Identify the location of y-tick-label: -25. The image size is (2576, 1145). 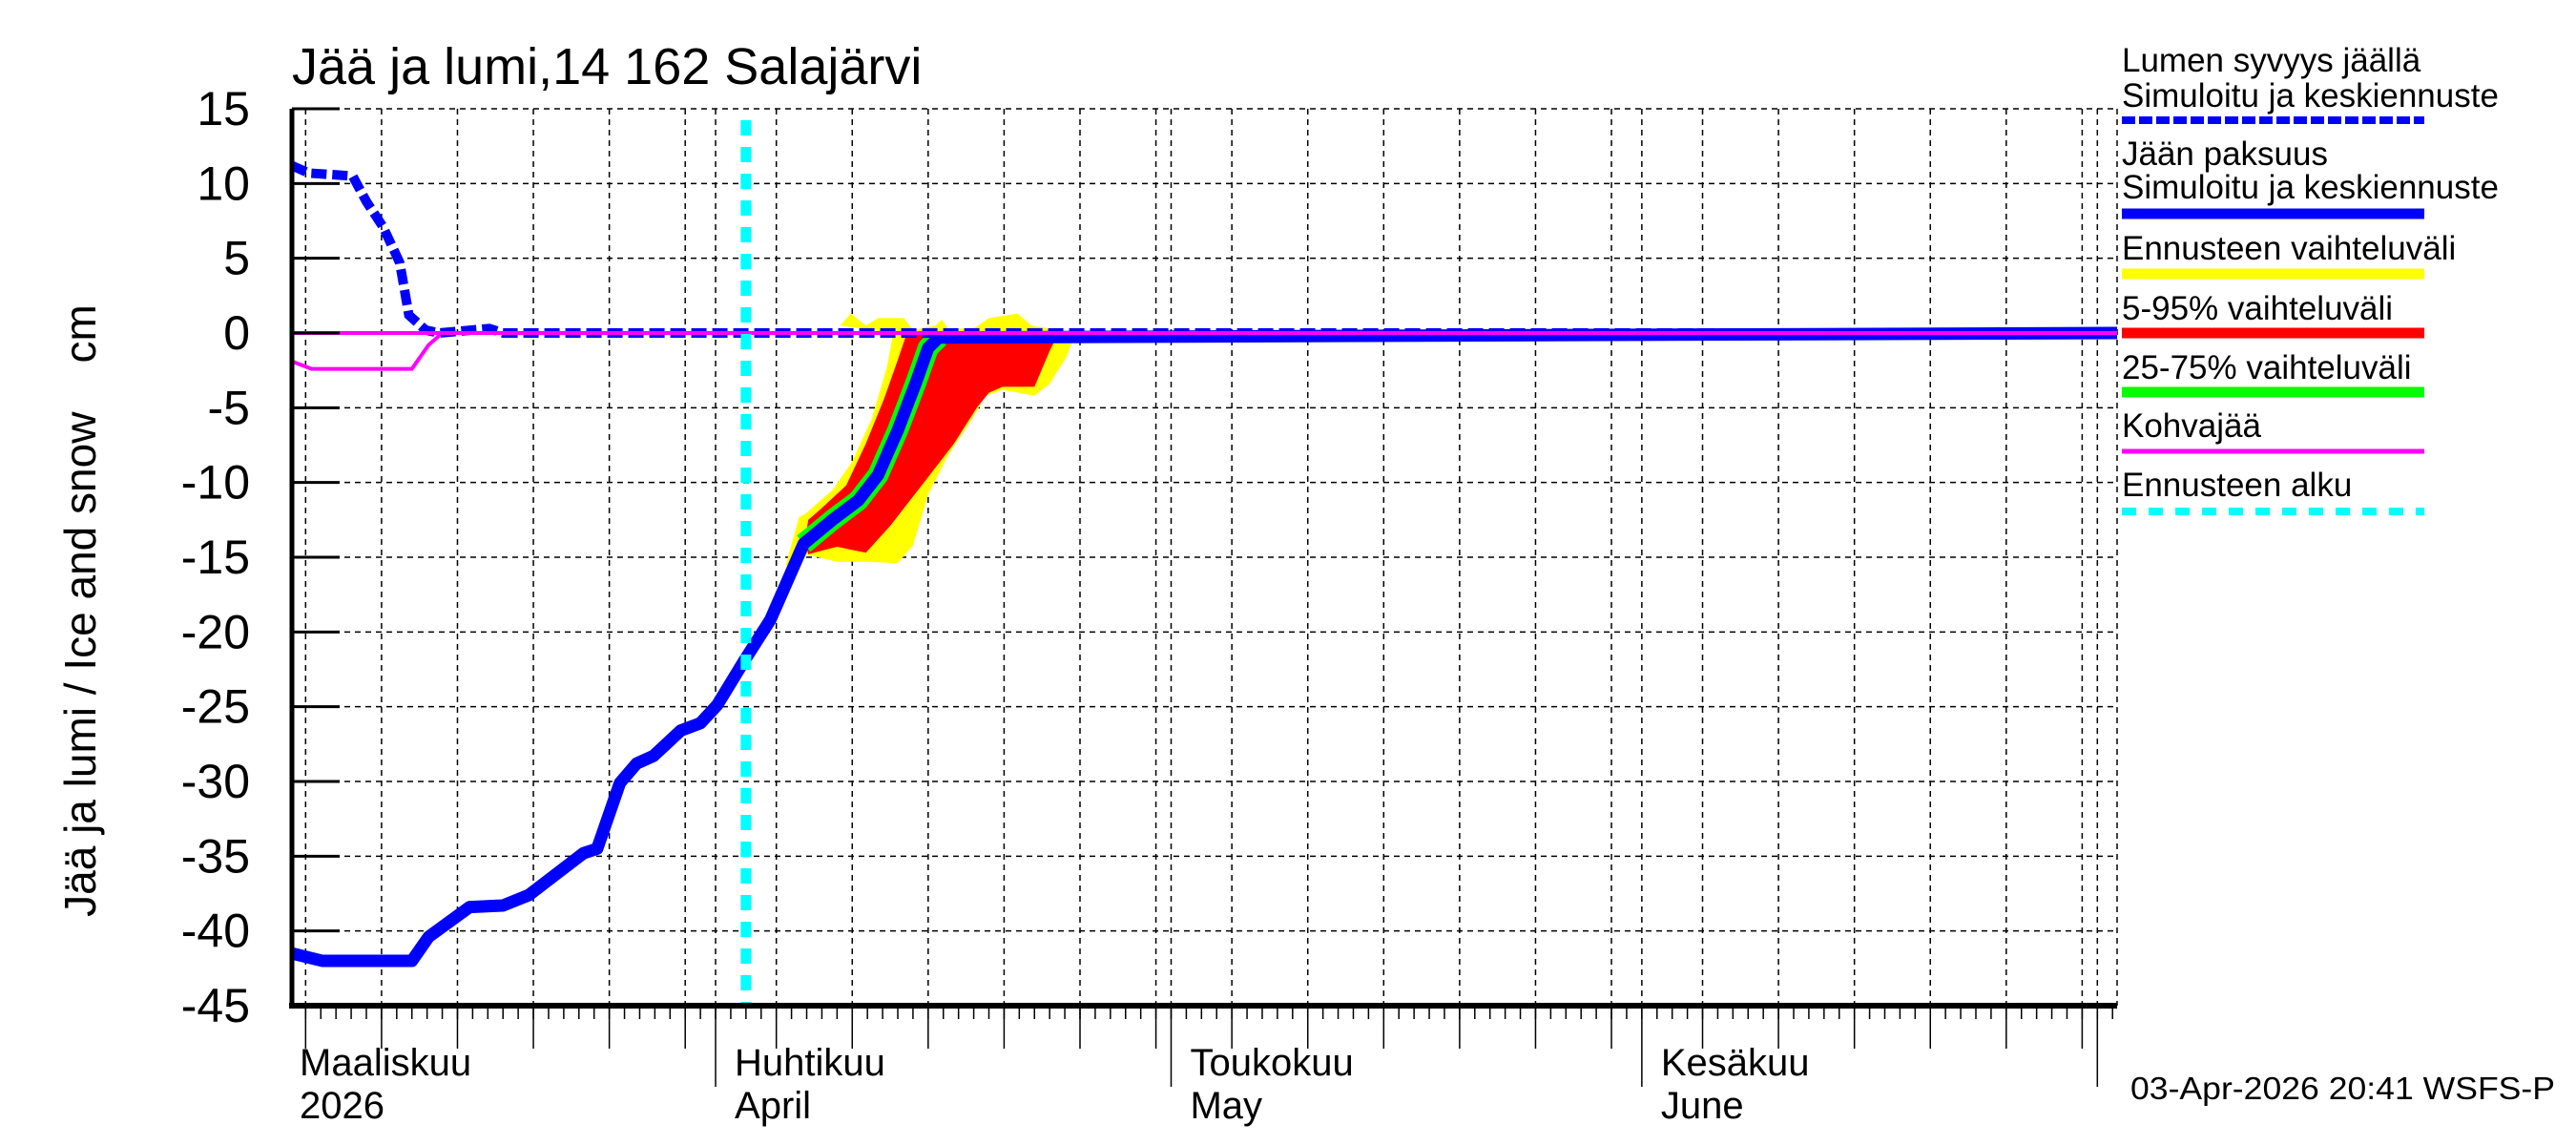
(215, 707).